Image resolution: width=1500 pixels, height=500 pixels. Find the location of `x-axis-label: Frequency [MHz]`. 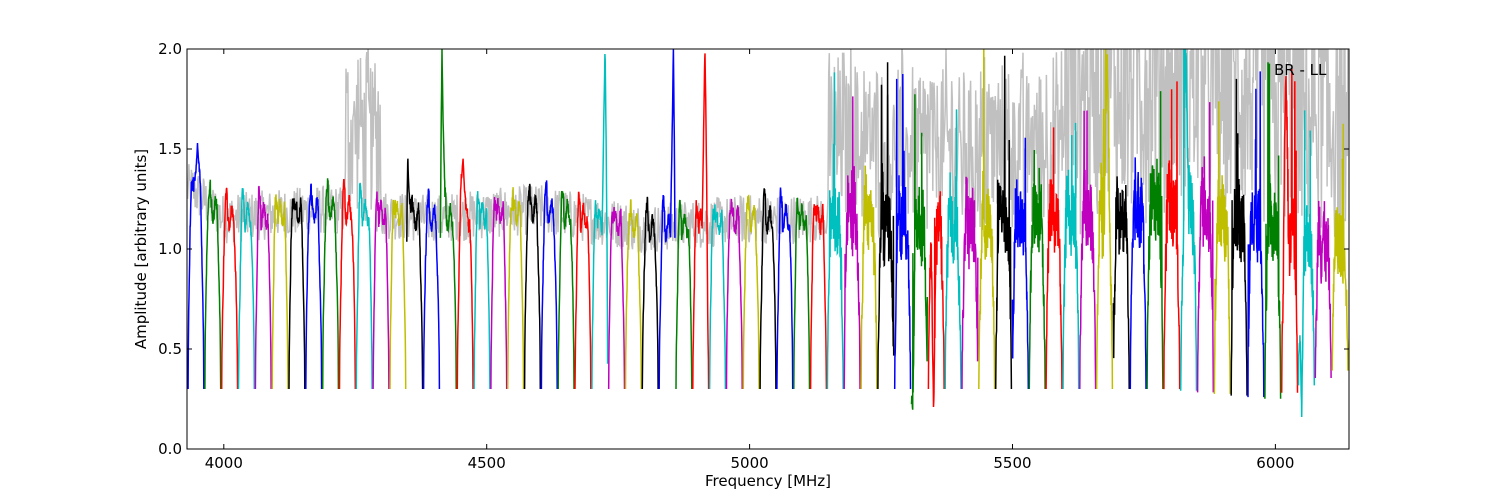

x-axis-label: Frequency [MHz] is located at coordinates (768, 481).